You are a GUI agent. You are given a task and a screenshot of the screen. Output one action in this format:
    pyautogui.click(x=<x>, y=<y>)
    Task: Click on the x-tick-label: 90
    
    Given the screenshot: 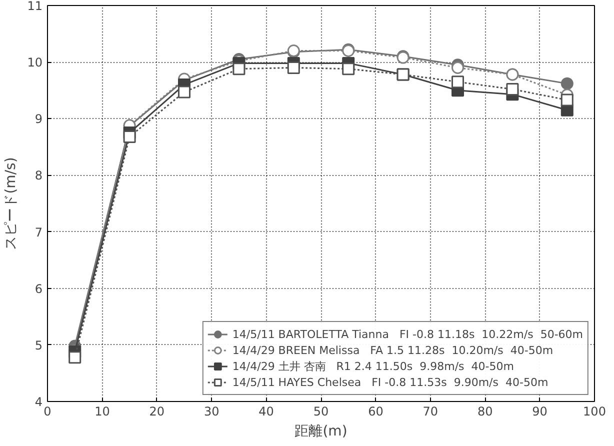 What is the action you would take?
    pyautogui.click(x=540, y=411)
    